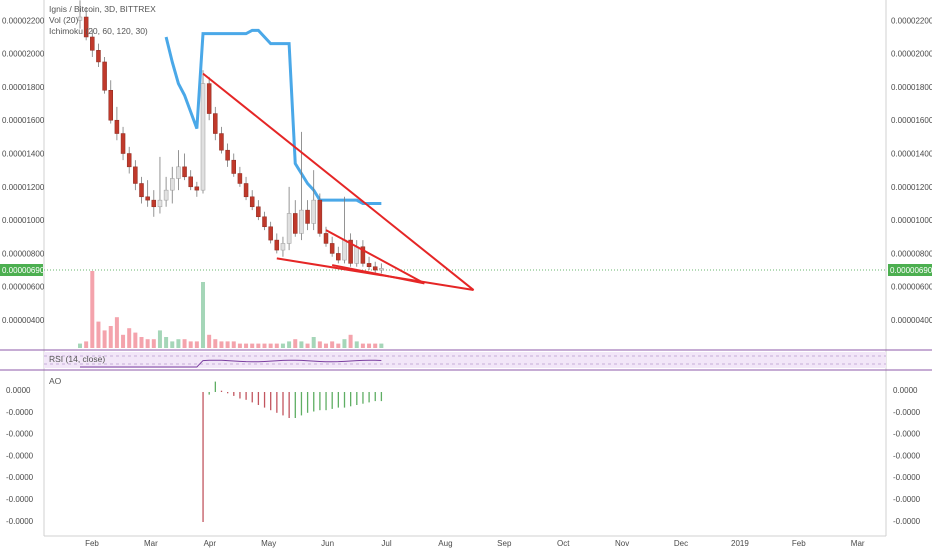  What do you see at coordinates (18, 390) in the screenshot?
I see `ao-tick-left: 0.0000` at bounding box center [18, 390].